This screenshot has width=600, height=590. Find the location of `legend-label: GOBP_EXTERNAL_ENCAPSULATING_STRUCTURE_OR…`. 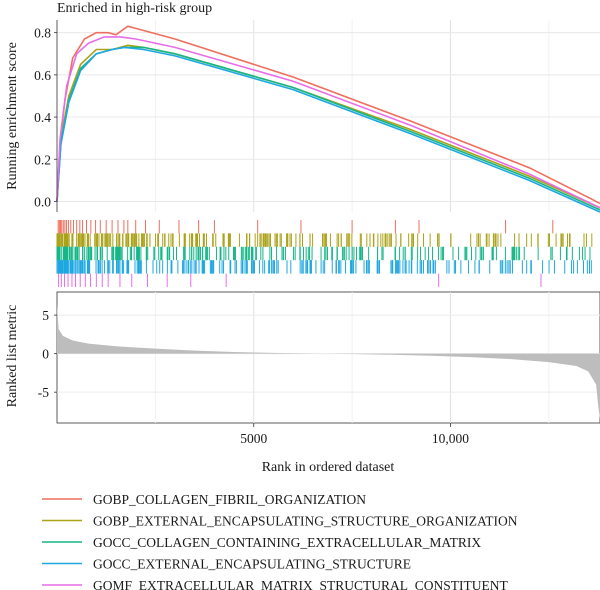

legend-label: GOBP_EXTERNAL_ENCAPSULATING_STRUCTURE_OR… is located at coordinates (305, 521).